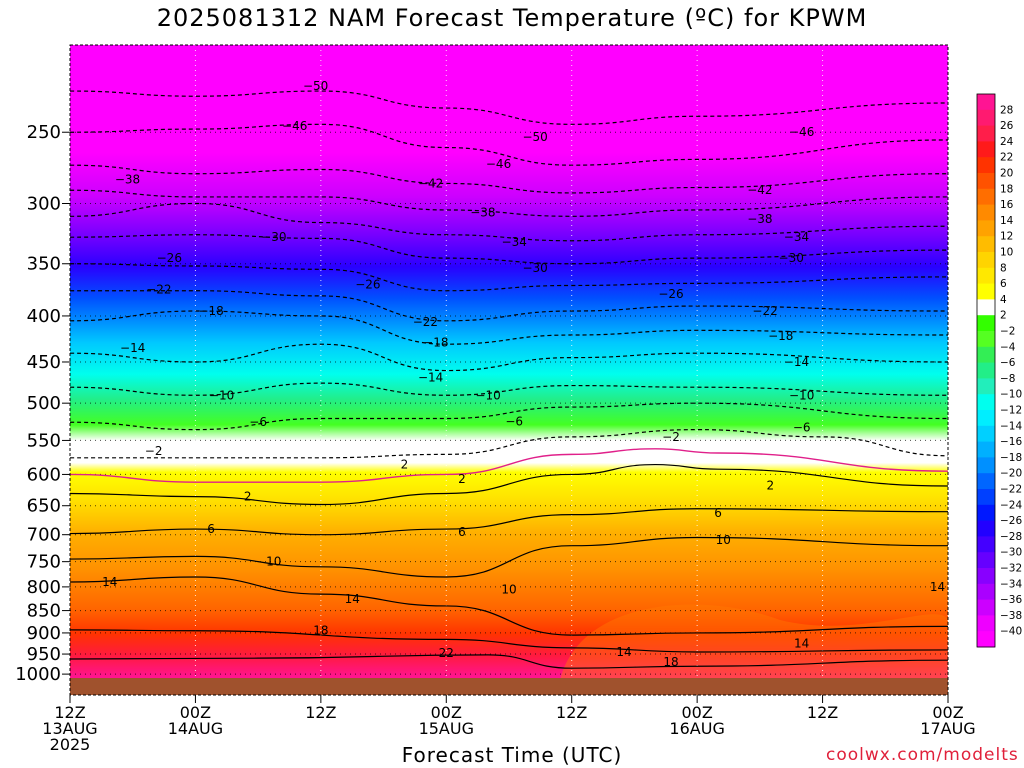 Image resolution: width=1024 pixels, height=768 pixels. What do you see at coordinates (446, 653) in the screenshot?
I see `contour-label: 22` at bounding box center [446, 653].